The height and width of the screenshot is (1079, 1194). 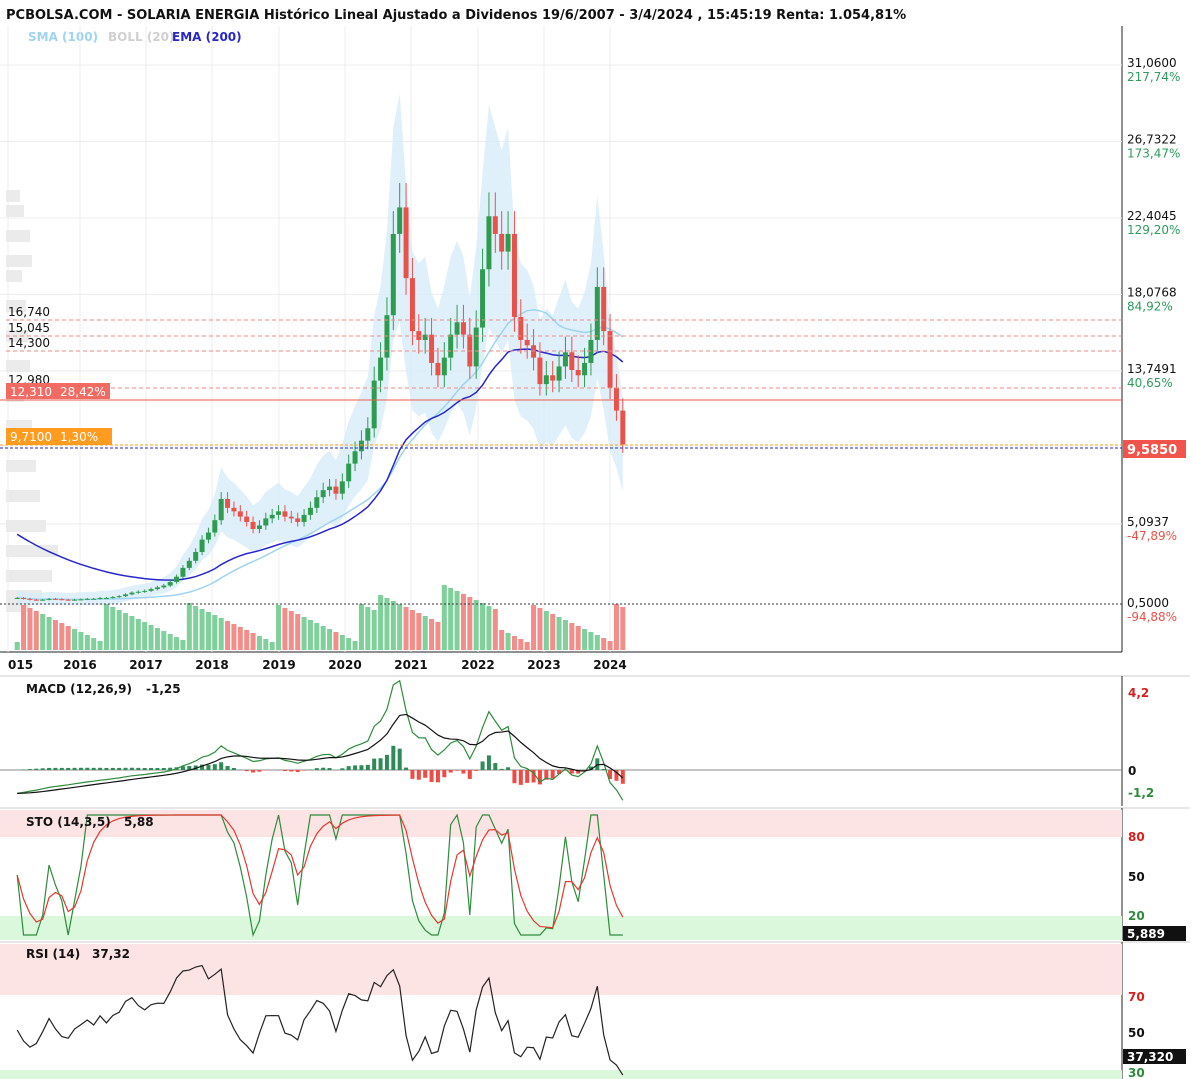 What do you see at coordinates (477, 665) in the screenshot?
I see `year-label: 2022` at bounding box center [477, 665].